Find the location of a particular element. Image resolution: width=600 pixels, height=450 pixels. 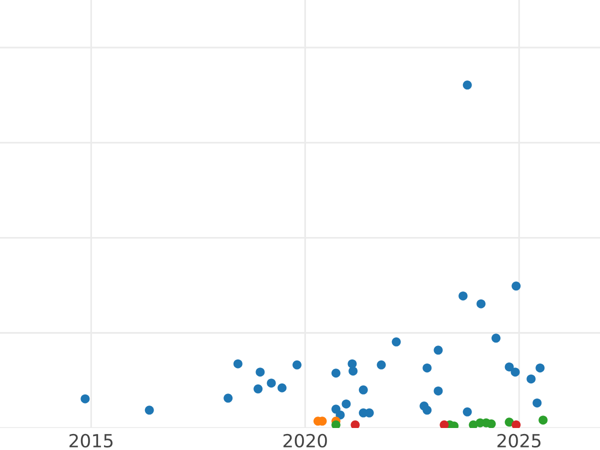

x-tick-label: 2020 is located at coordinates (305, 441).